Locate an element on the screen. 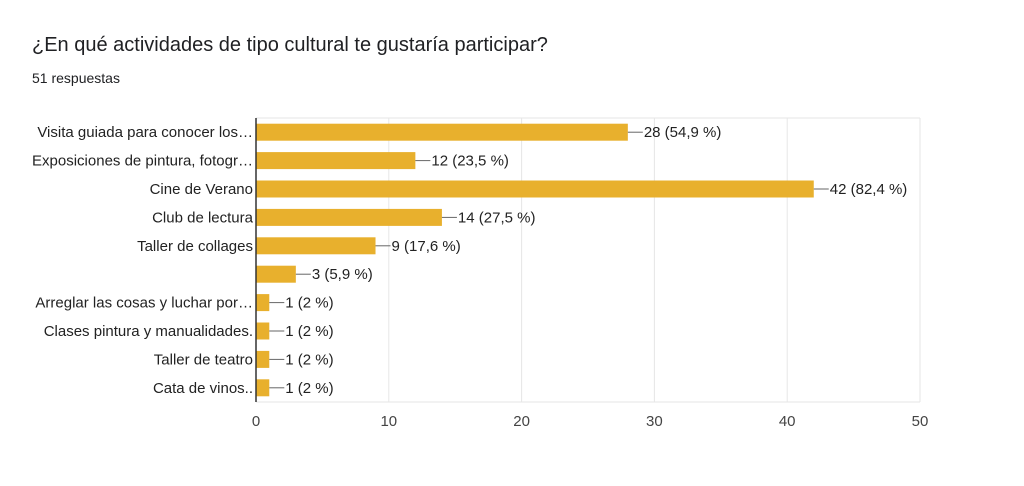 The height and width of the screenshot is (486, 1024). category-label: Club de lectura is located at coordinates (203, 217).